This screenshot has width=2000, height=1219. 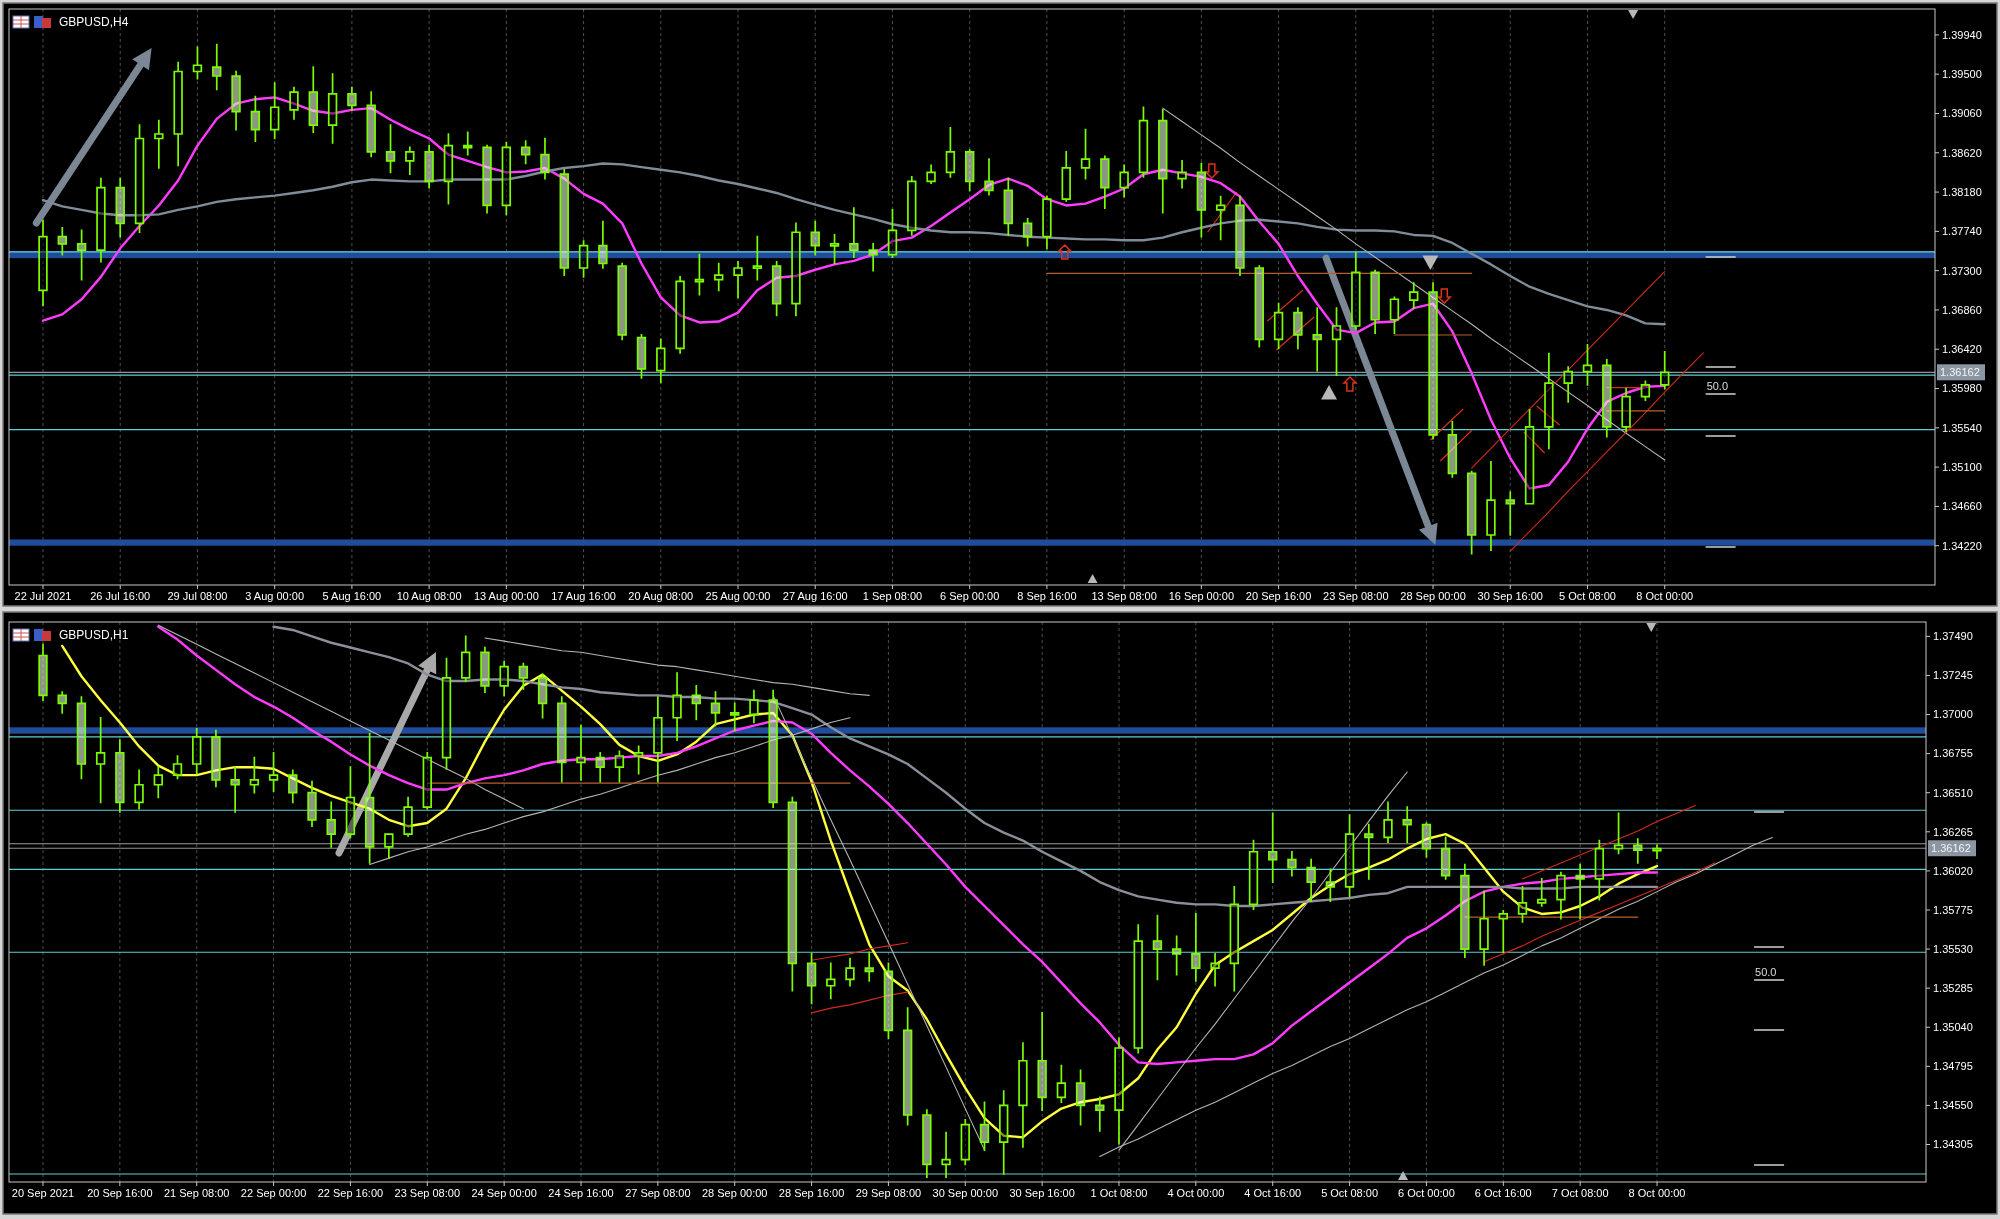 I want to click on x-tick-label: 29 Sep 08:00, so click(x=888, y=1193).